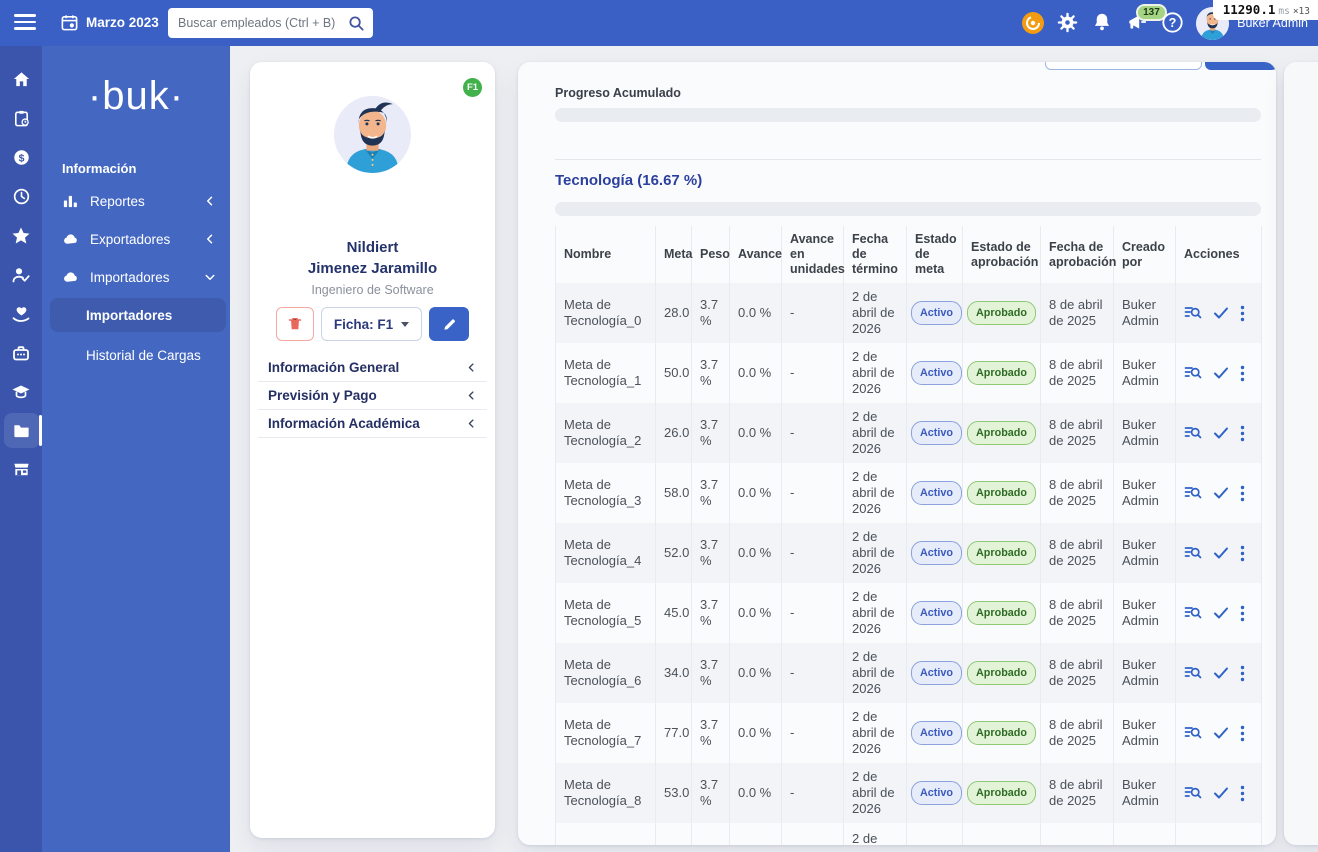 The height and width of the screenshot is (852, 1318). Describe the element at coordinates (1068, 23) in the screenshot. I see `settings-gear-icon` at that location.